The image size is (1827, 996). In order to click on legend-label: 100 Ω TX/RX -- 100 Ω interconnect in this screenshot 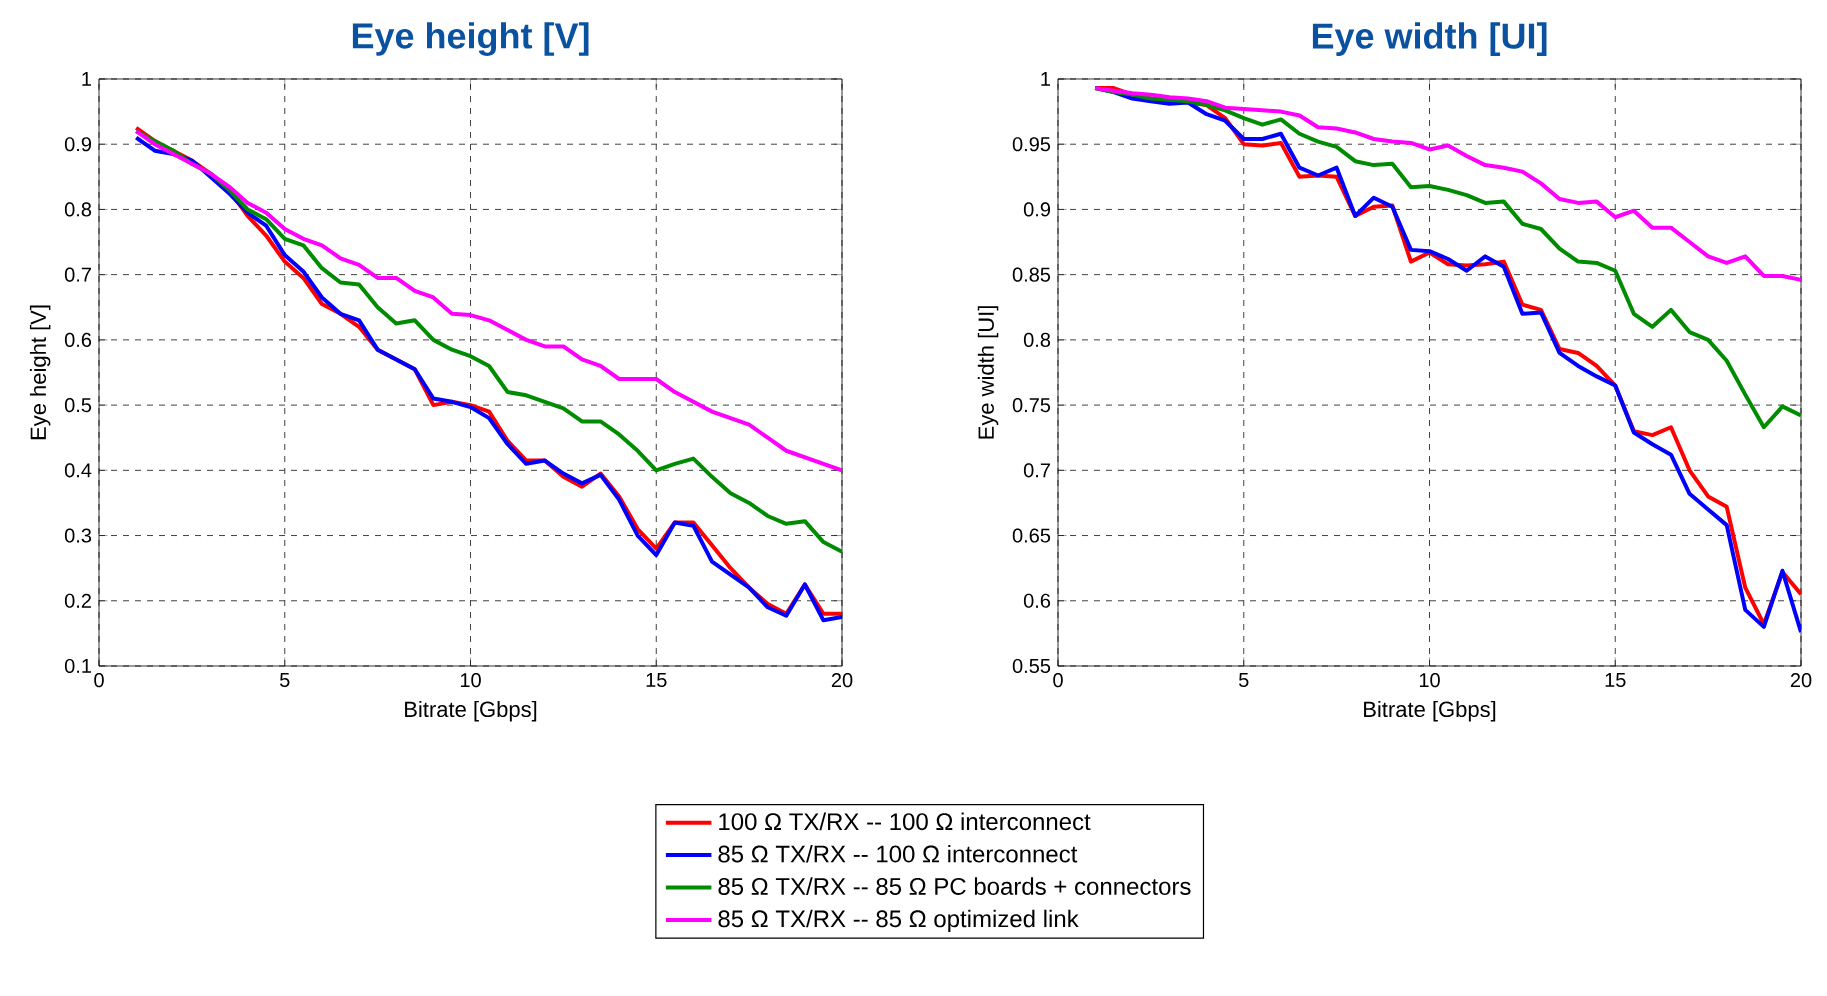, I will do `click(905, 821)`.